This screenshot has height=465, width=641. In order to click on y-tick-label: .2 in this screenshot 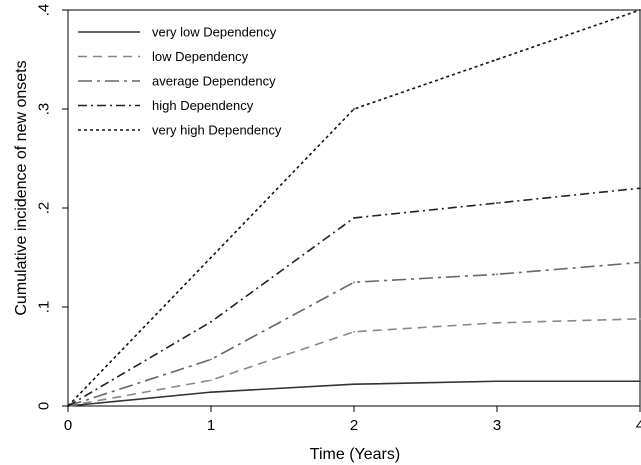, I will do `click(44, 208)`.